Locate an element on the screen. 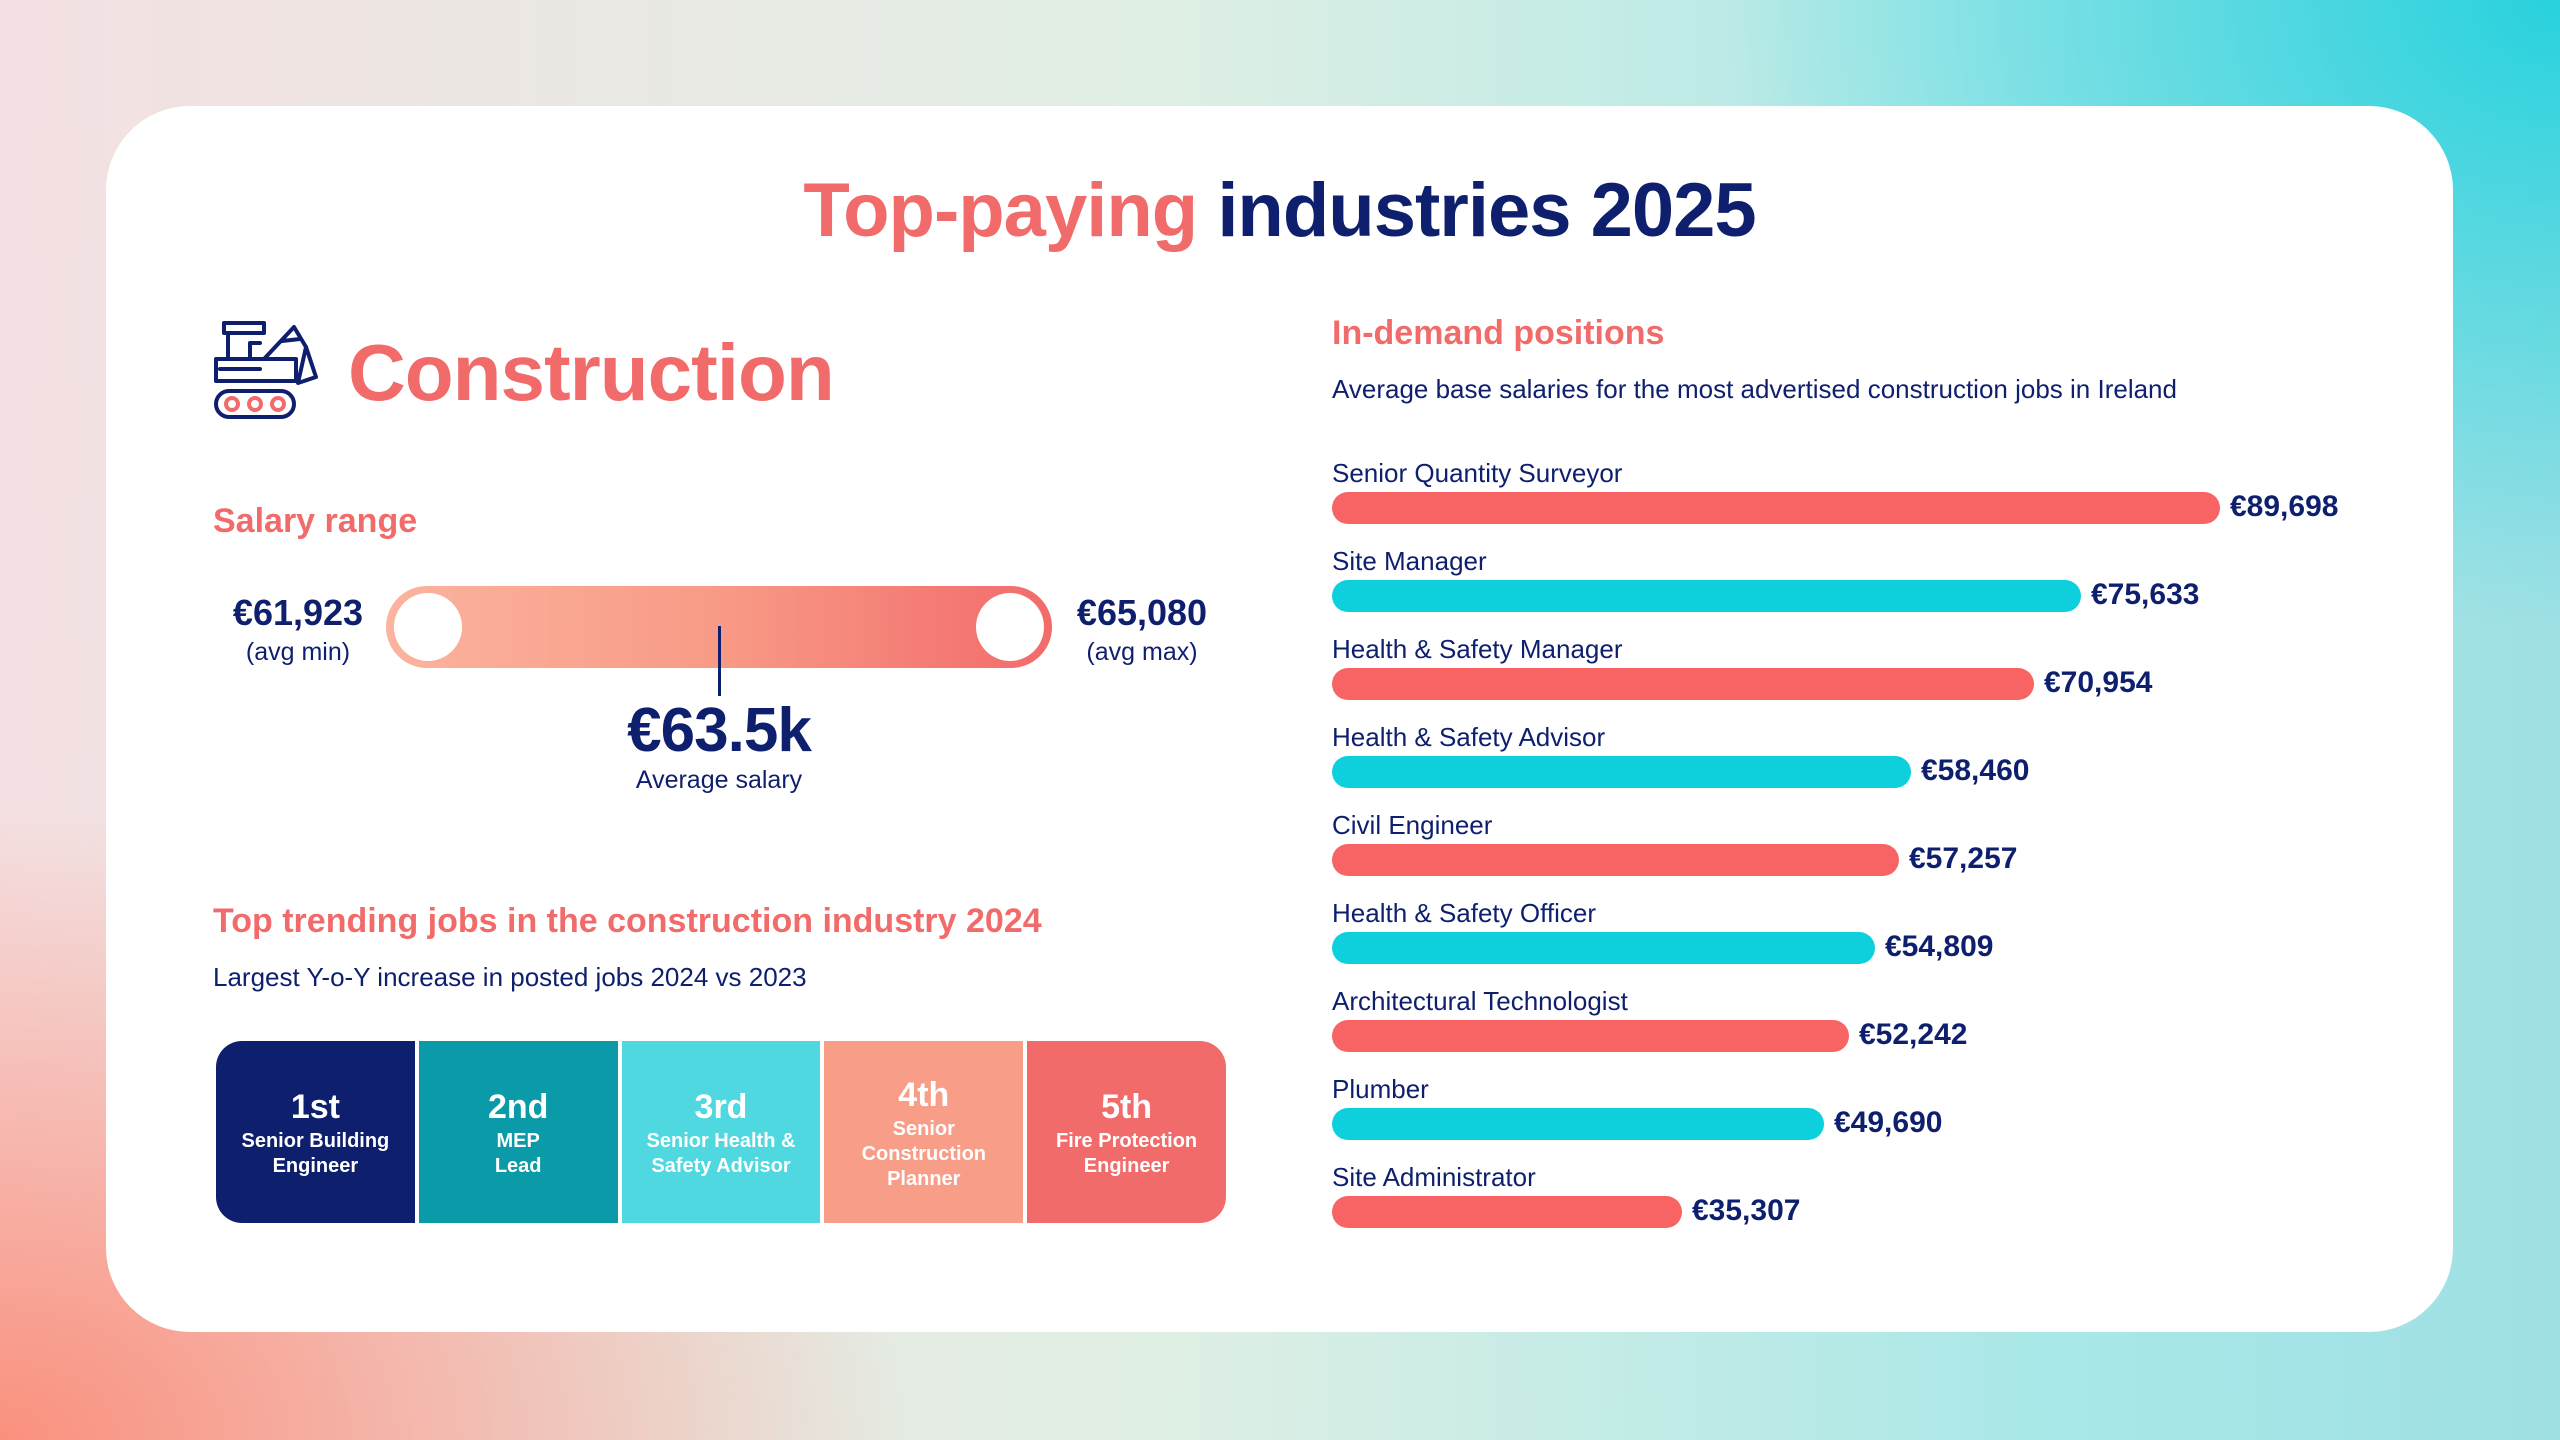 The width and height of the screenshot is (2560, 1440). bar-label: Site Manager is located at coordinates (1409, 561).